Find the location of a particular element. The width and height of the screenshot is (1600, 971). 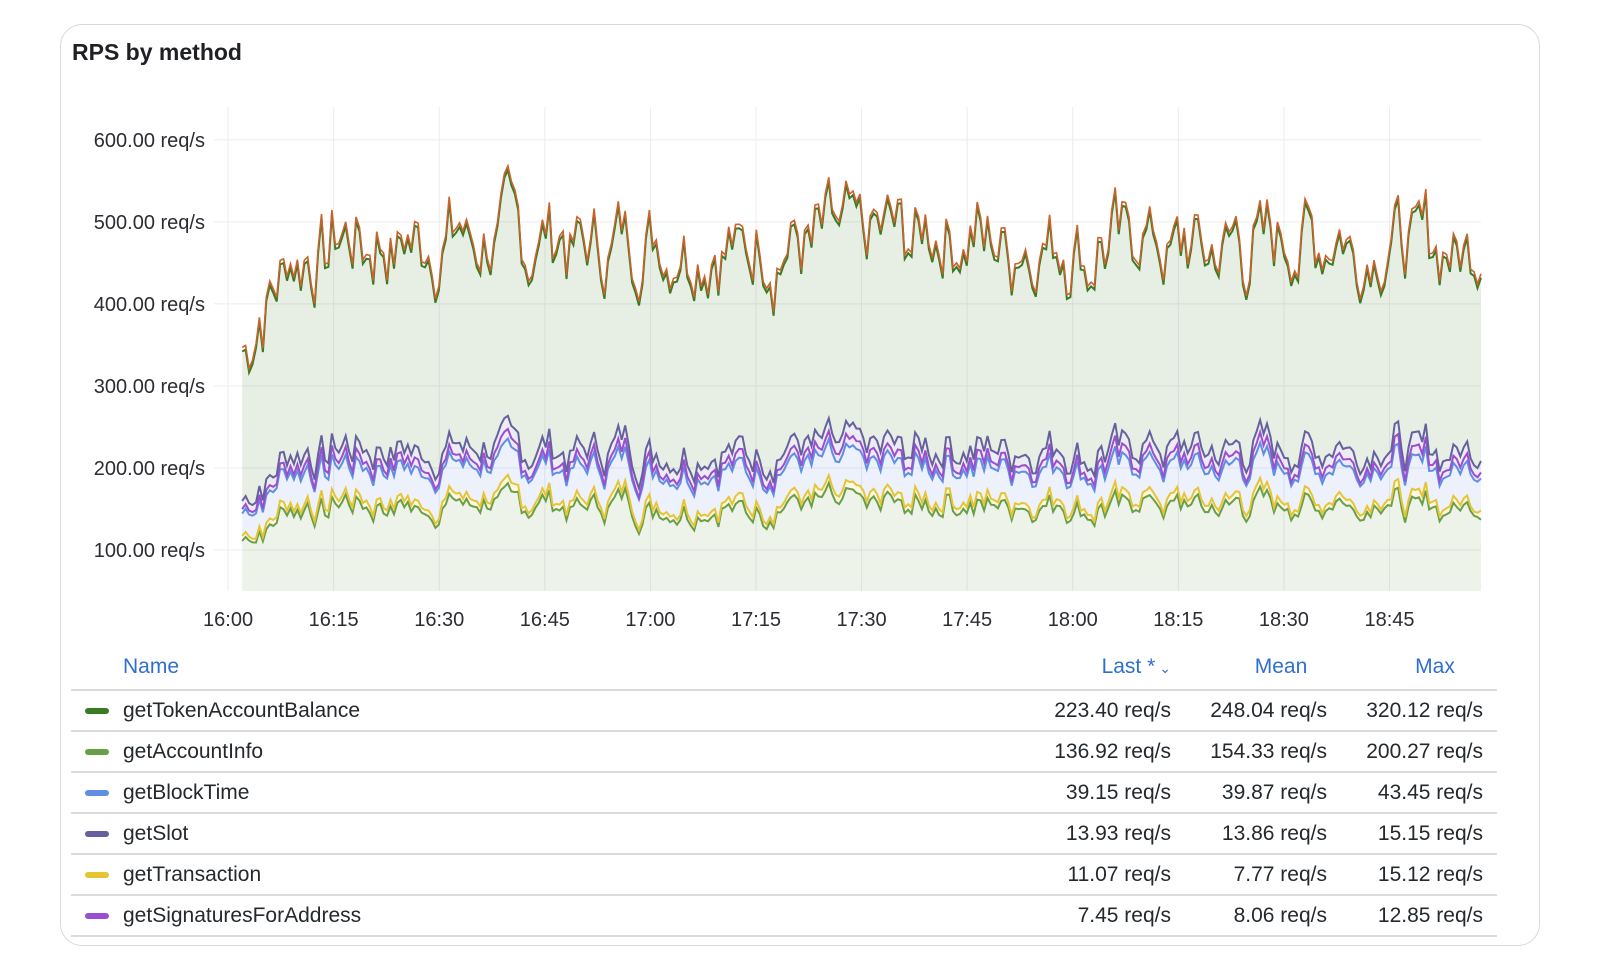

legend-header: Name Last * ⌄ Mean Max is located at coordinates (784, 671).